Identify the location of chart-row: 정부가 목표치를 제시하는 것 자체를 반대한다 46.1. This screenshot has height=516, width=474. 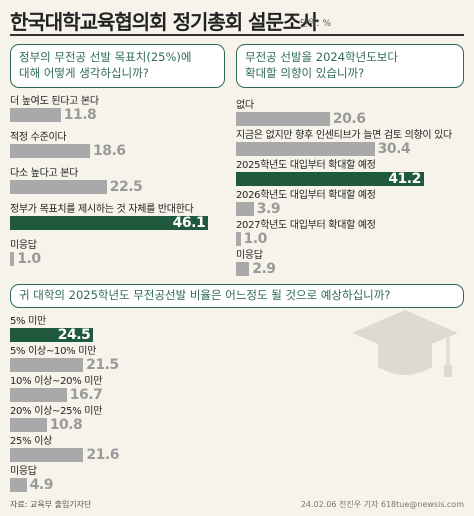
(117, 215).